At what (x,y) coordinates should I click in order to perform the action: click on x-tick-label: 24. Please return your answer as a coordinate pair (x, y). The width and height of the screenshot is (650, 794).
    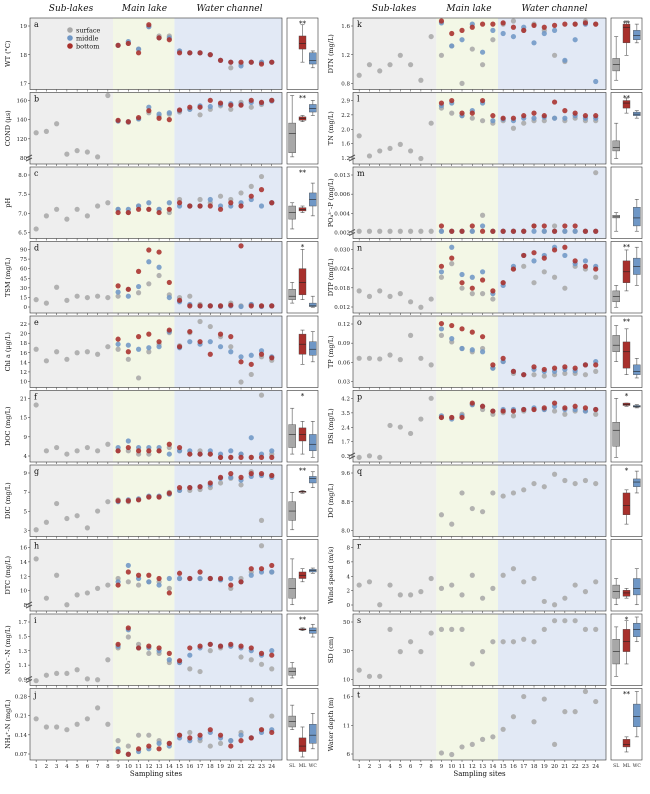
    Looking at the image, I should click on (271, 767).